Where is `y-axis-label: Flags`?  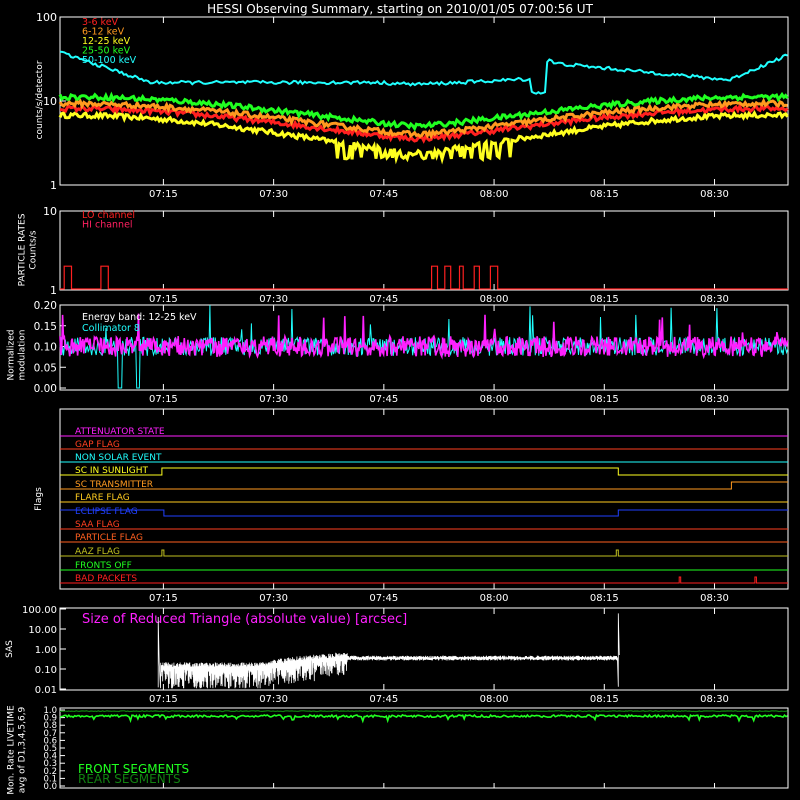
y-axis-label: Flags is located at coordinates (39, 499).